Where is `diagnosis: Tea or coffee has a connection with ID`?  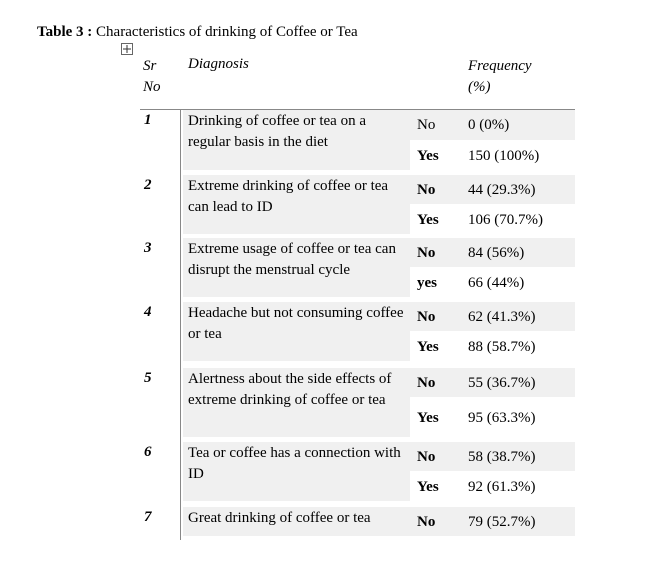 diagnosis: Tea or coffee has a connection with ID is located at coordinates (294, 463).